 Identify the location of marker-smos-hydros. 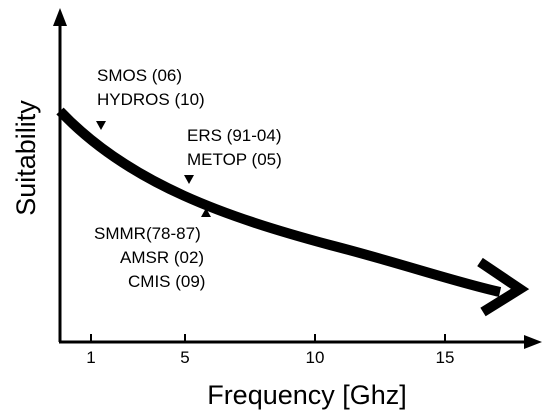
(101, 125).